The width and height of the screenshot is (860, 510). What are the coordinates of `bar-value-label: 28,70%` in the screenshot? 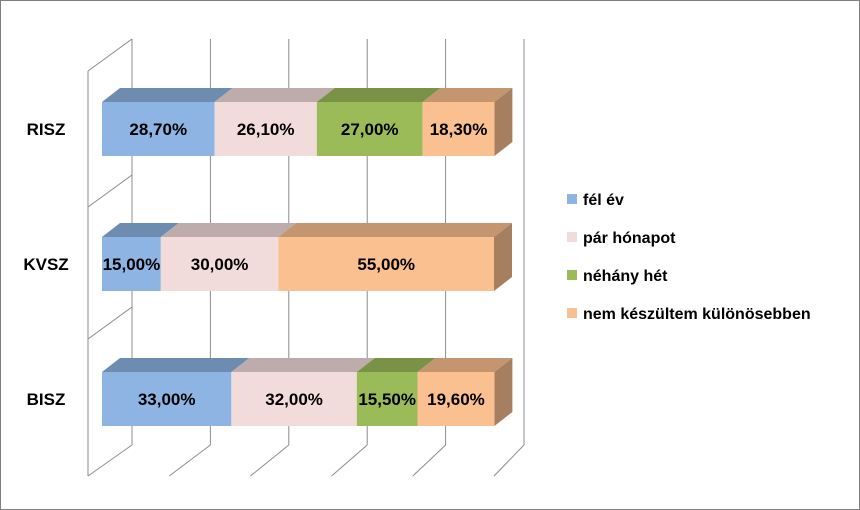 It's located at (158, 129).